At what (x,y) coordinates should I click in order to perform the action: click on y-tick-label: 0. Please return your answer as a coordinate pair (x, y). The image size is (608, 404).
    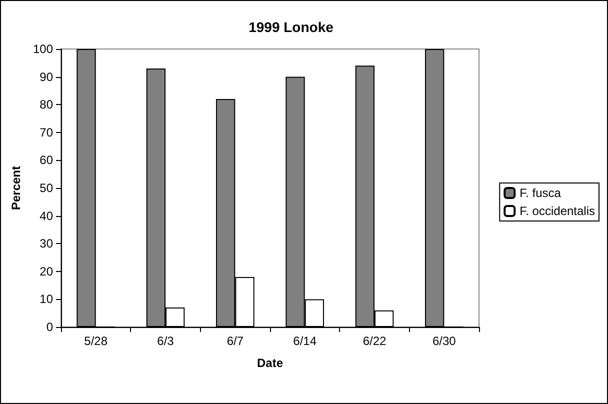
    Looking at the image, I should click on (50, 327).